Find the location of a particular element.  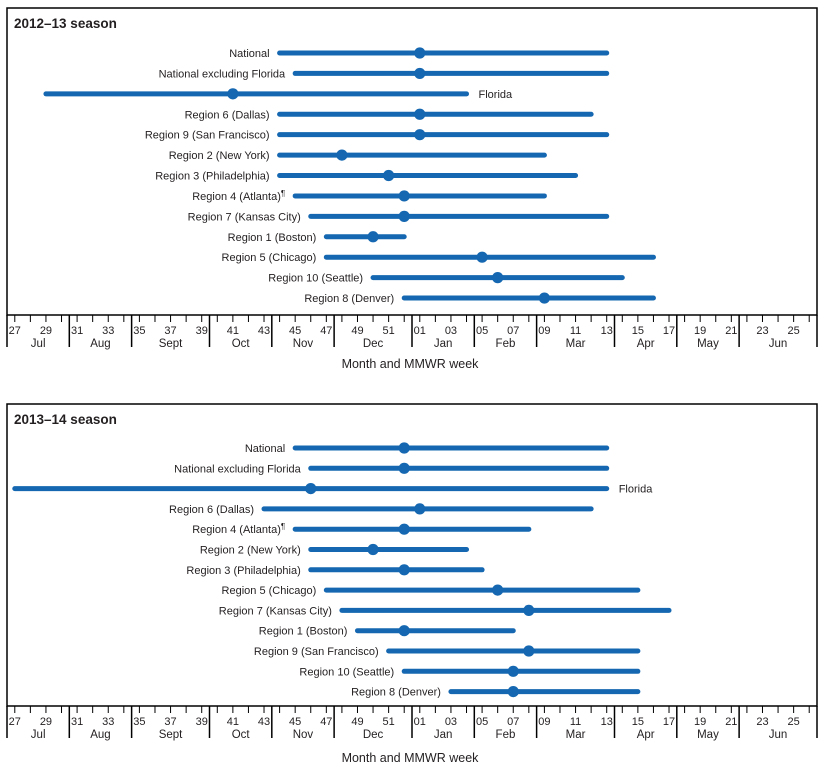

series-label: Region 10 (Seattle) is located at coordinates (315, 279).